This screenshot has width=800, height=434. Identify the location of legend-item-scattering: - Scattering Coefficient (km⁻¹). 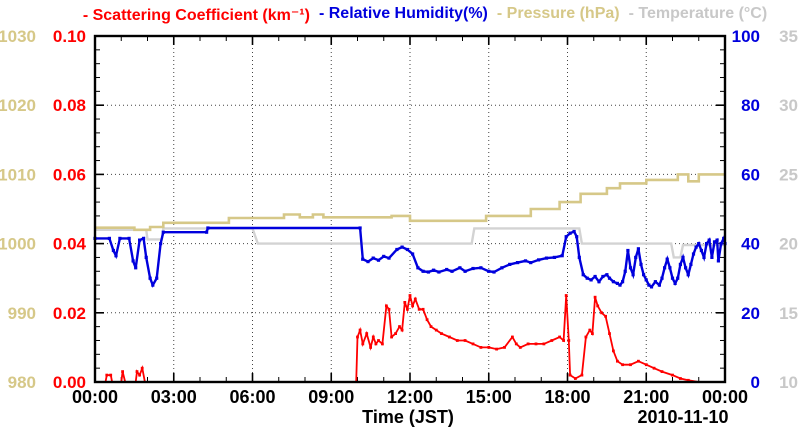
(196, 15).